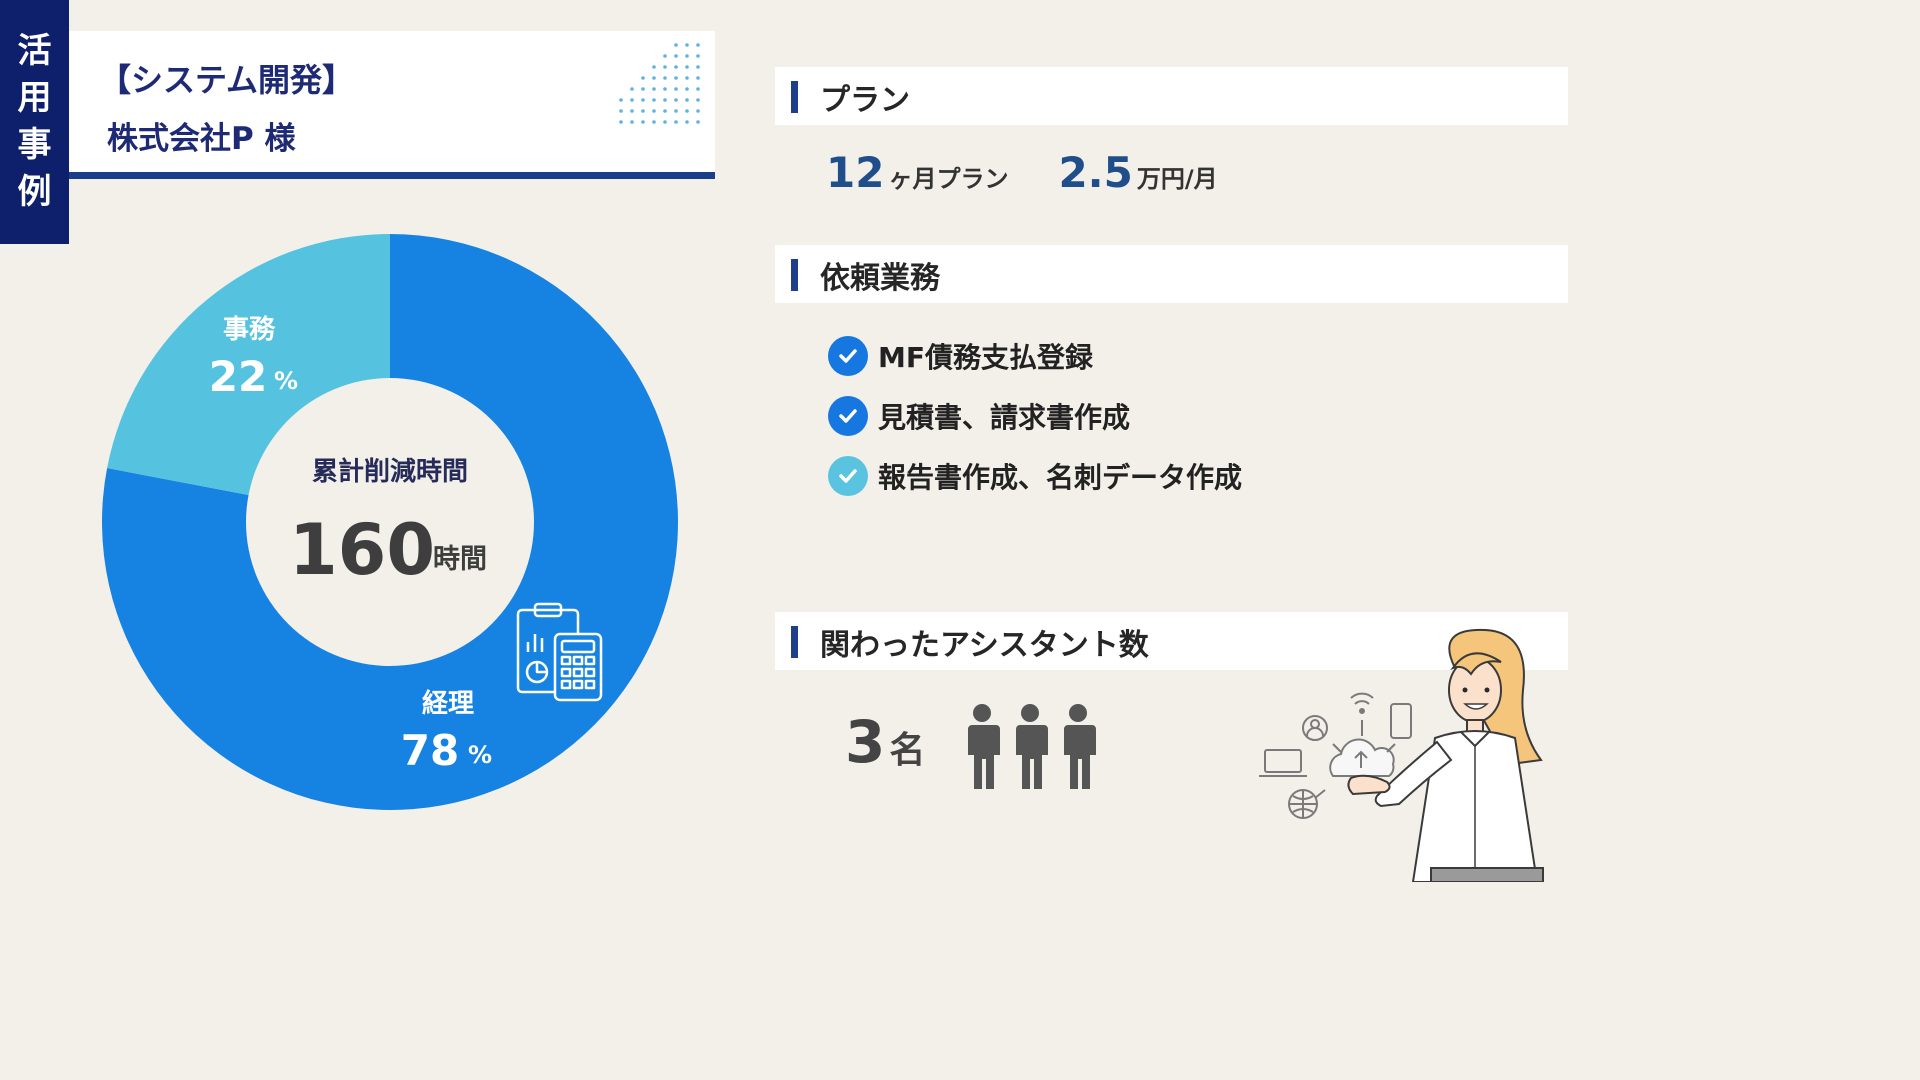 The image size is (1920, 1080). What do you see at coordinates (1095, 172) in the screenshot?
I see `plan-price-value: 2.5` at bounding box center [1095, 172].